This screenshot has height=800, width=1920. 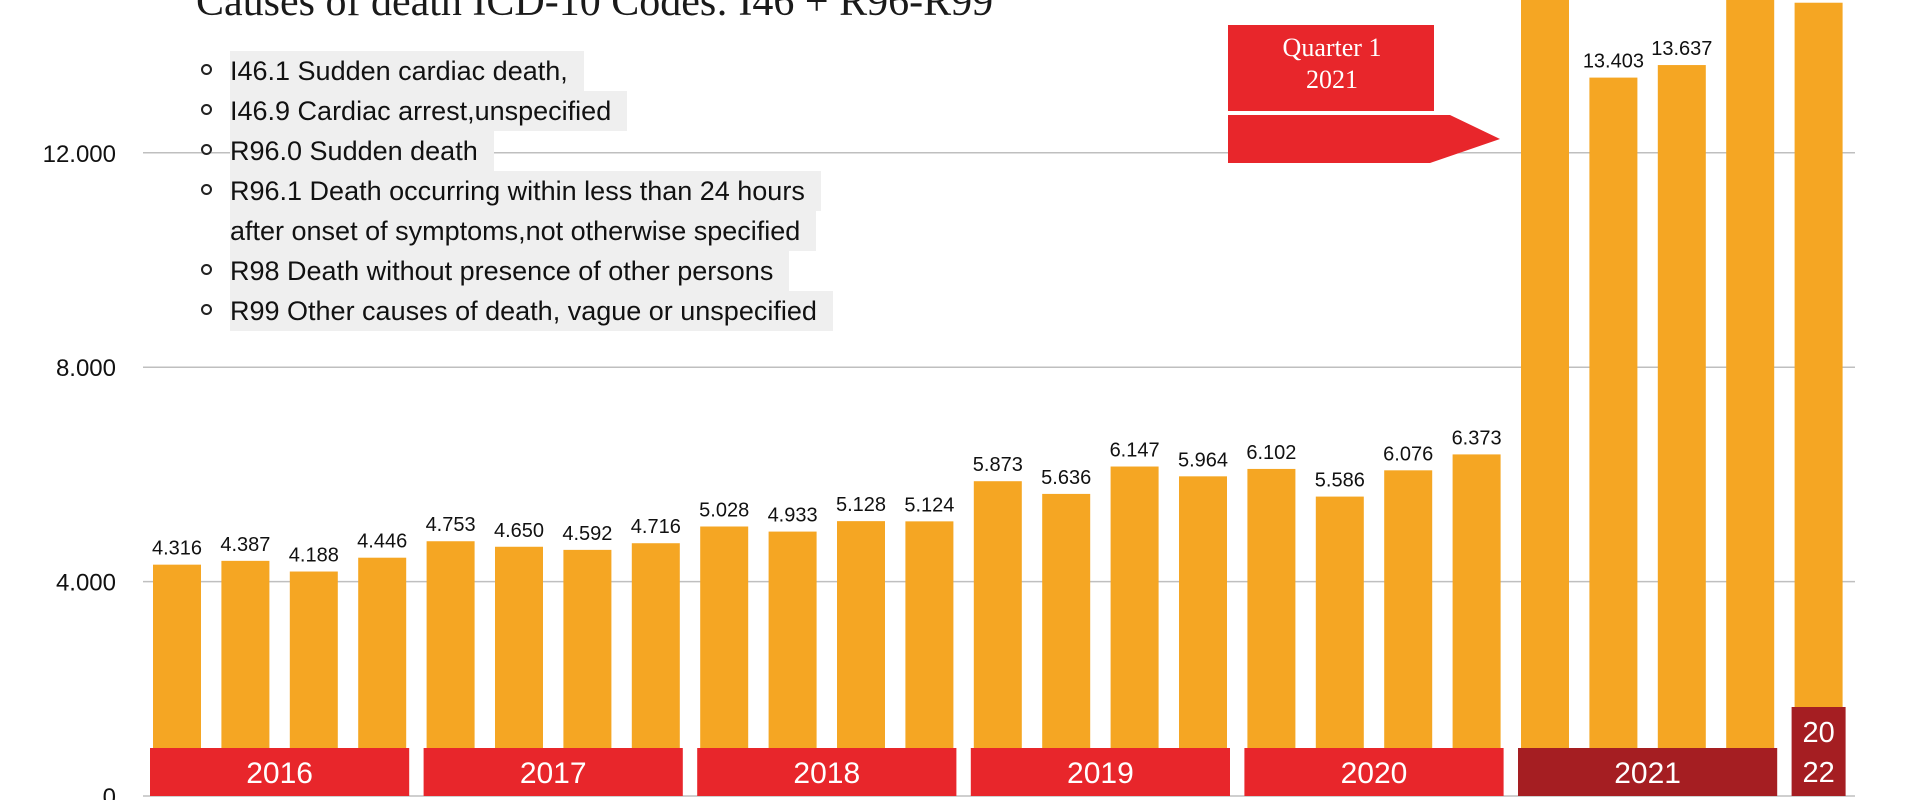 I want to click on legend-item-text: I46.1 Sudden cardiac death,, so click(x=407, y=71).